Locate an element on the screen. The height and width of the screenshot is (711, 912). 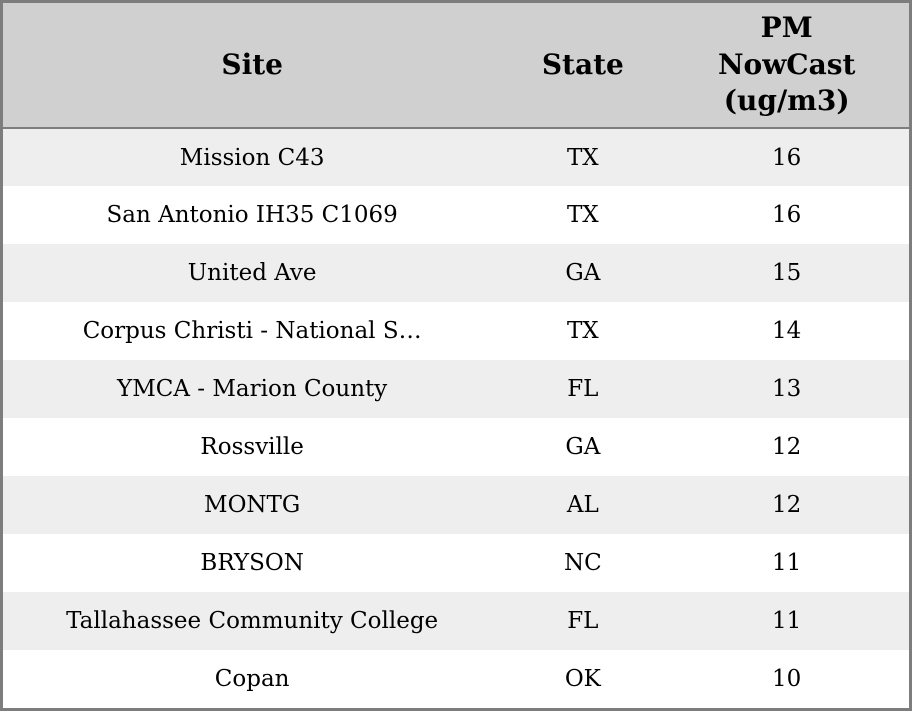
column-header-state: State is located at coordinates (583, 66).